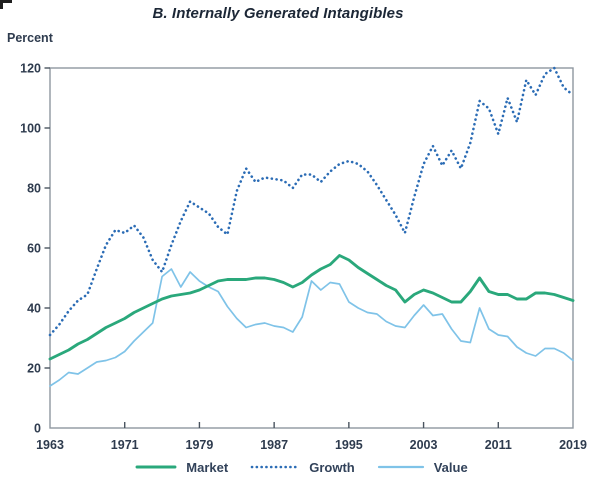 The width and height of the screenshot is (603, 489). Describe the element at coordinates (274, 445) in the screenshot. I see `svg-text: 1987` at that location.